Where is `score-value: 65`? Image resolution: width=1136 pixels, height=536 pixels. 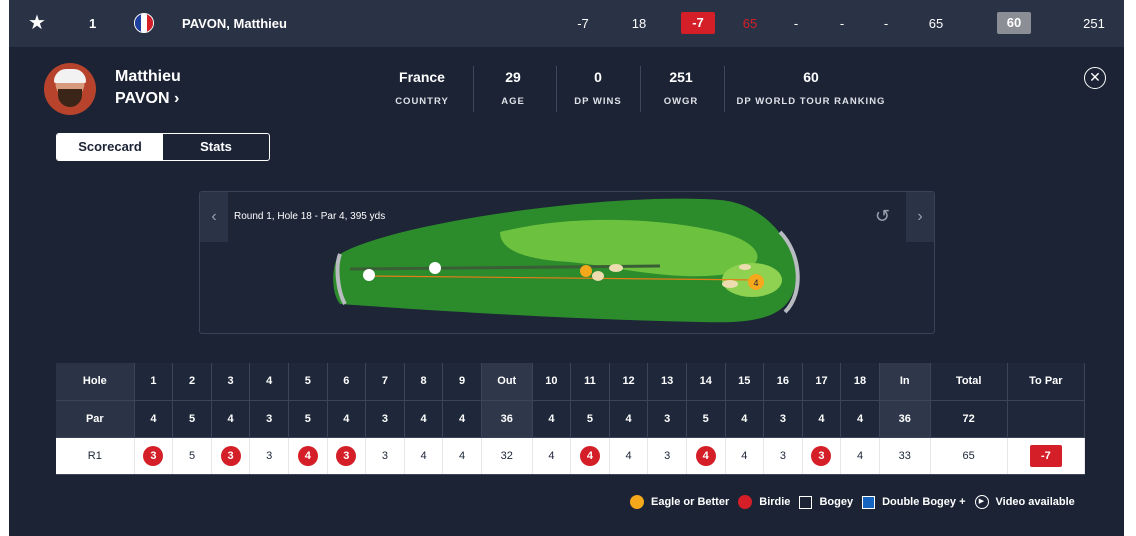 score-value: 65 is located at coordinates (968, 455).